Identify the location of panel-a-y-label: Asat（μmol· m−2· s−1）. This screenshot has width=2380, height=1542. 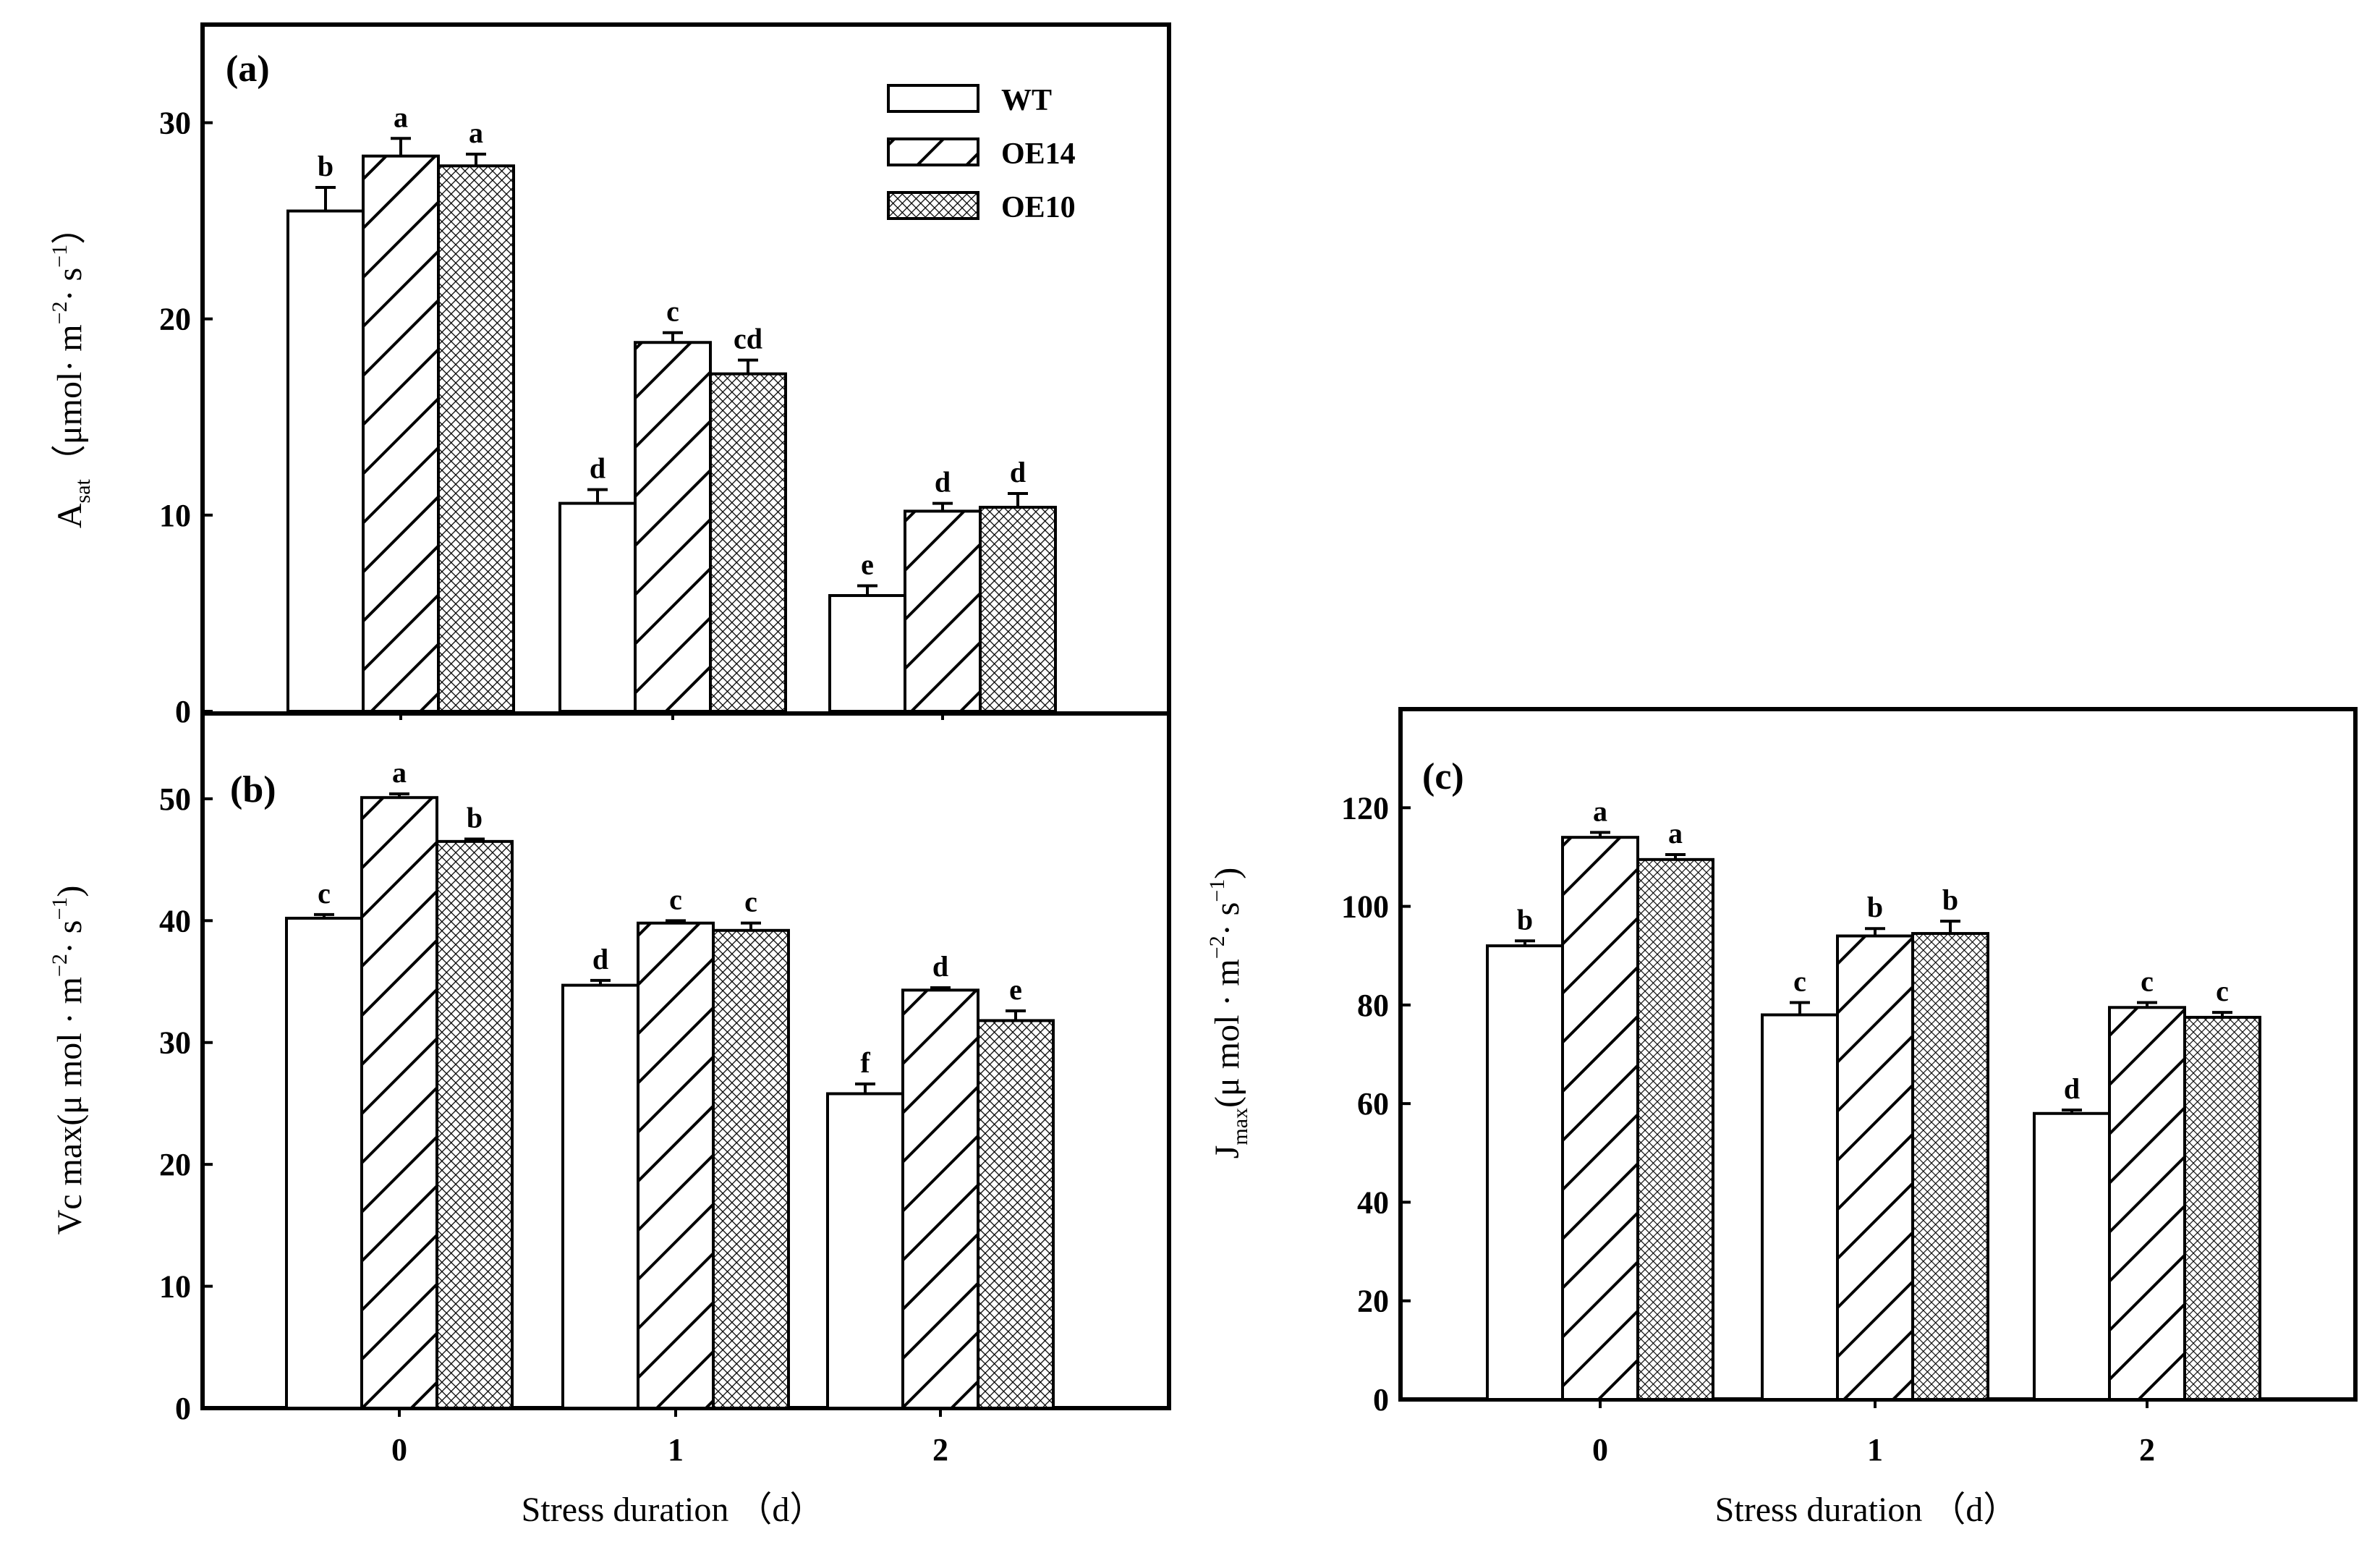
(72, 369).